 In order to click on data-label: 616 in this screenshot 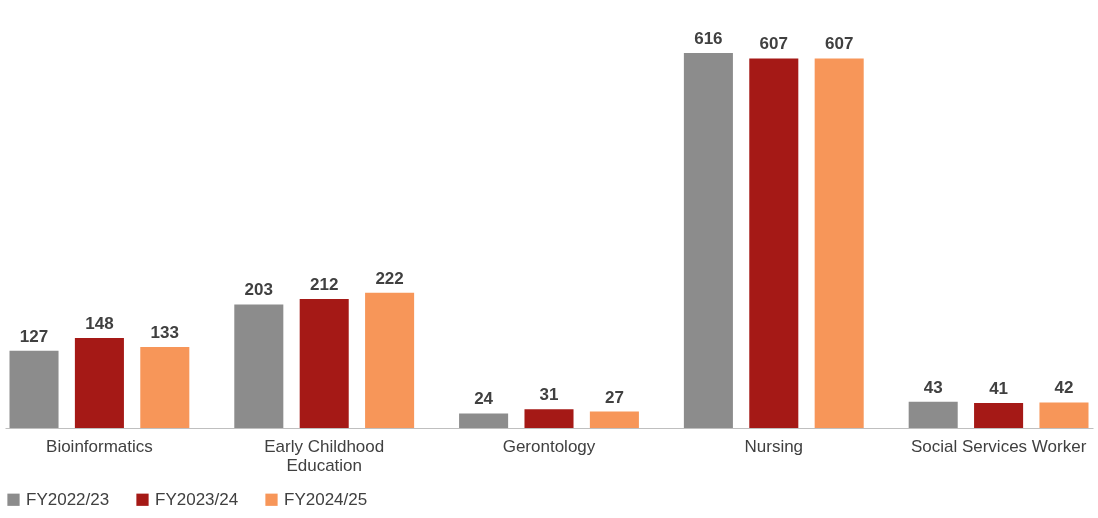, I will do `click(708, 38)`.